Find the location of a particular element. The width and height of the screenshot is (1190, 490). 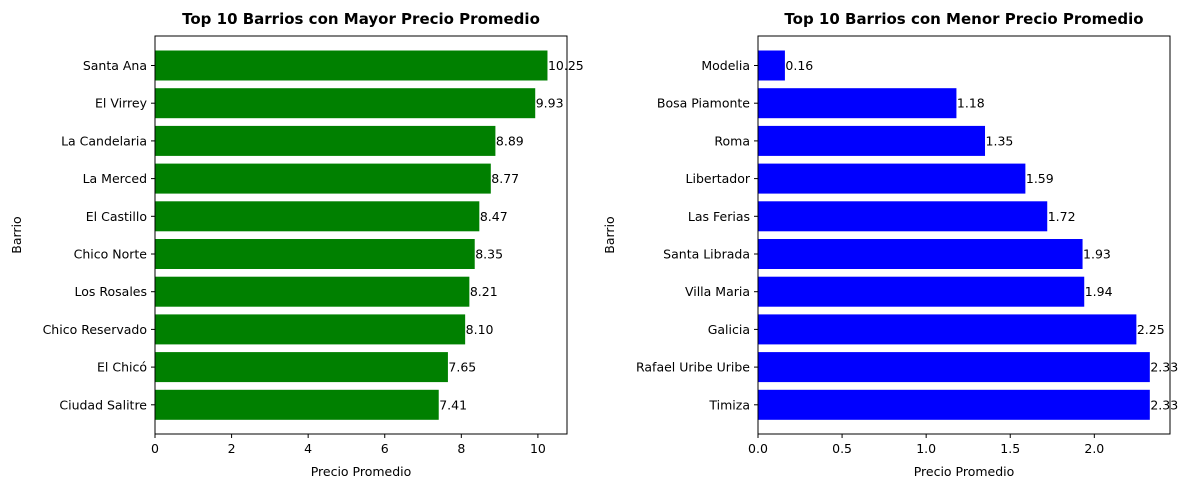

data-label-6: 1.93 is located at coordinates (1097, 254).